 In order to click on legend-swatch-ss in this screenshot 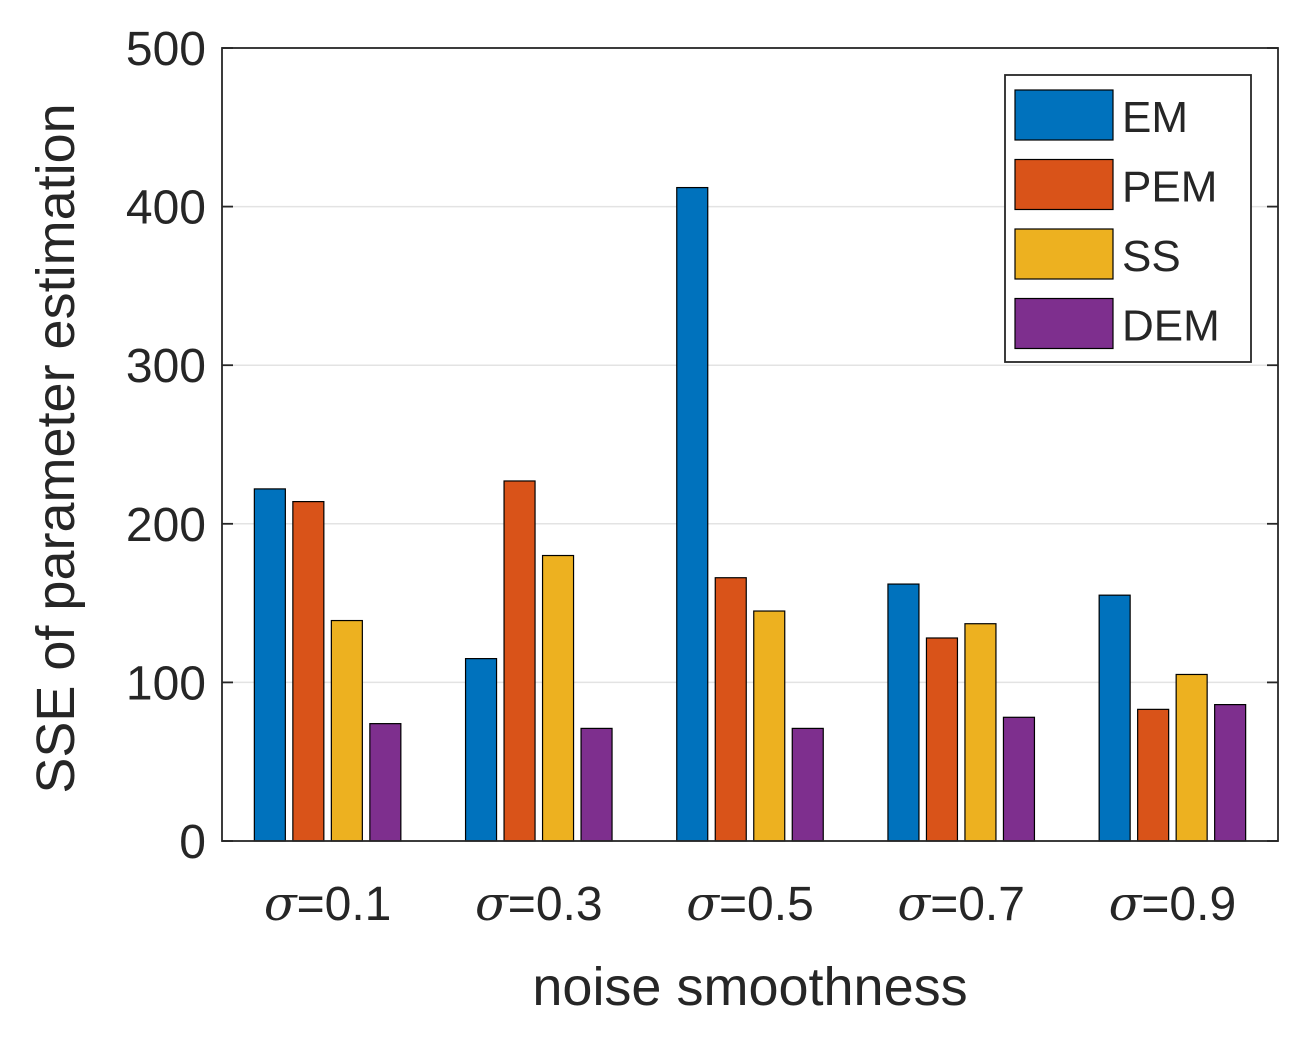, I will do `click(1064, 254)`.